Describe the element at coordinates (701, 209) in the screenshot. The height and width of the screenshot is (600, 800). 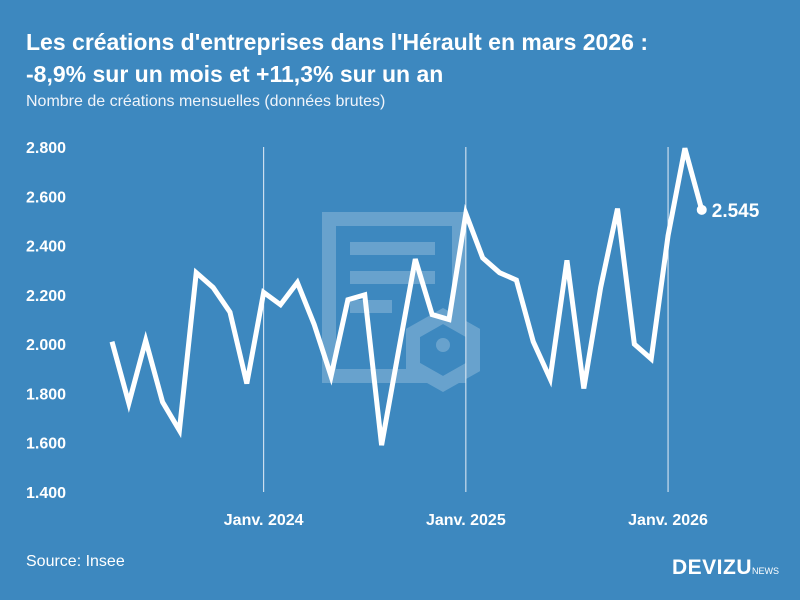
I see `last-point-marker` at that location.